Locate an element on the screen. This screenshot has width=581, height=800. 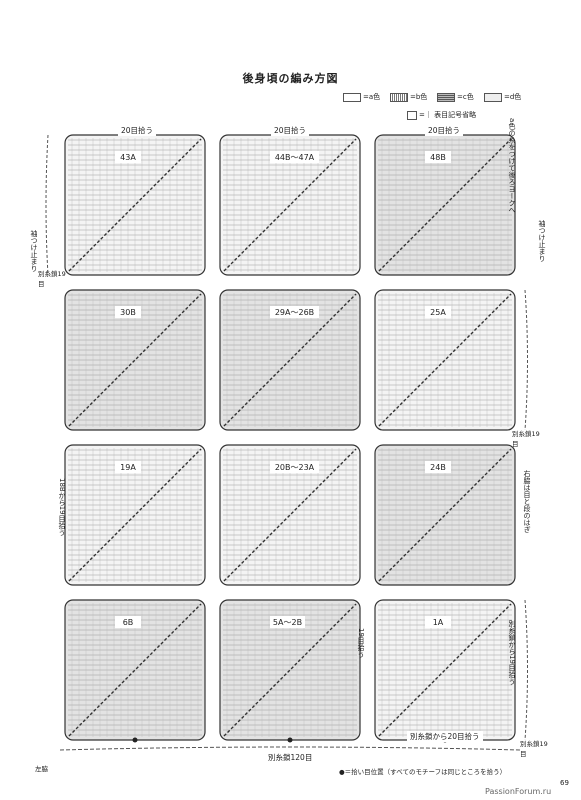
pickup-label-3: 20目拾う is located at coordinates (444, 130).